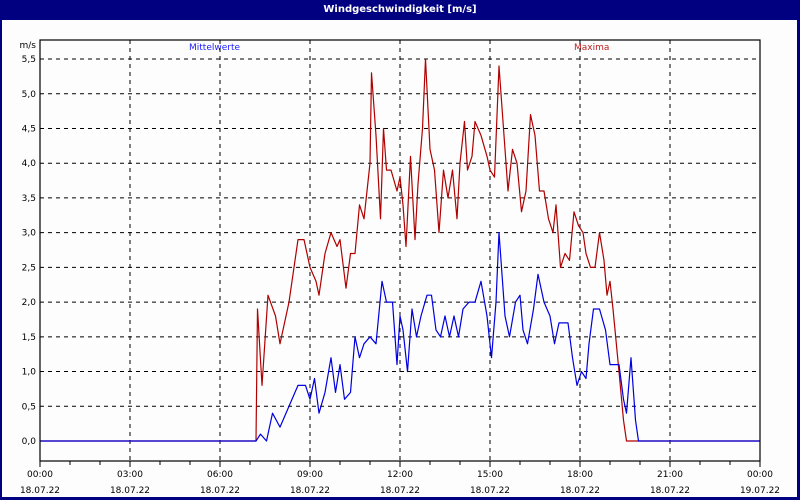 The width and height of the screenshot is (800, 500). What do you see at coordinates (310, 475) in the screenshot?
I see `x-tick-time: 09:00` at bounding box center [310, 475].